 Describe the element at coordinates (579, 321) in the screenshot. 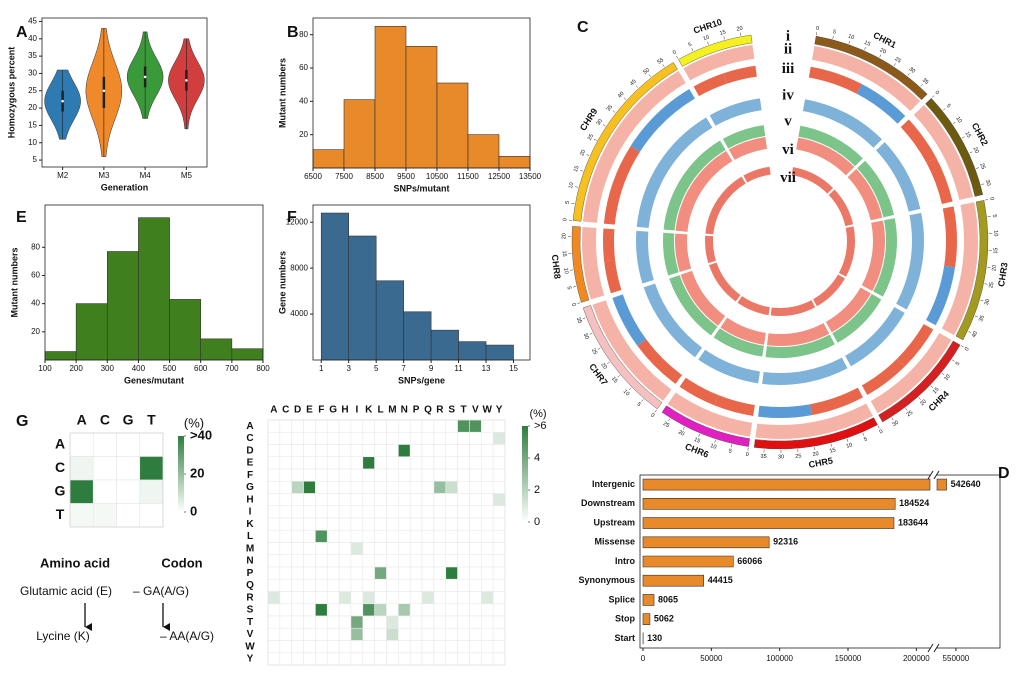

I see `tick-label: 35` at that location.